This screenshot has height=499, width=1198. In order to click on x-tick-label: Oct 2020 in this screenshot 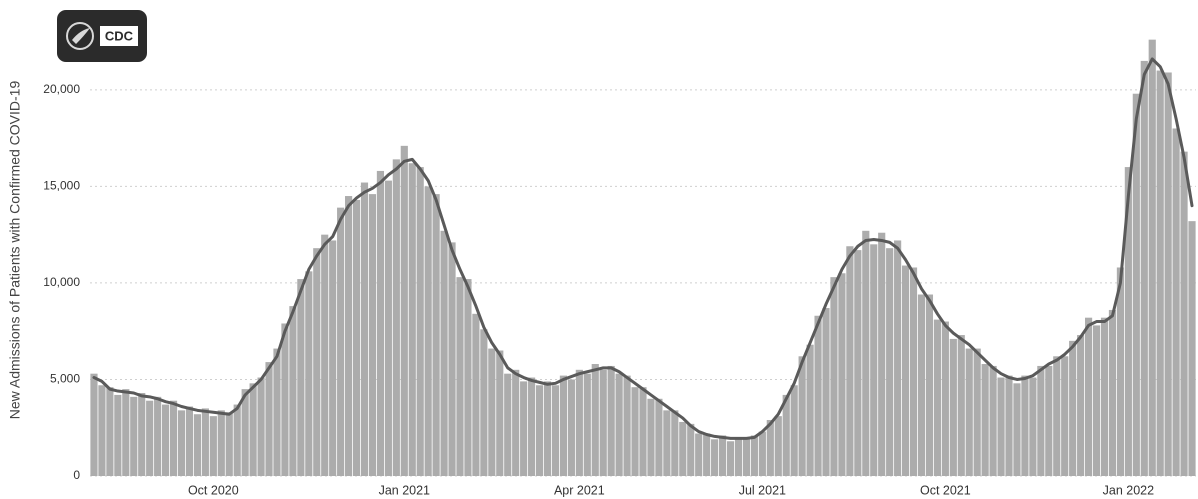, I will do `click(213, 490)`.